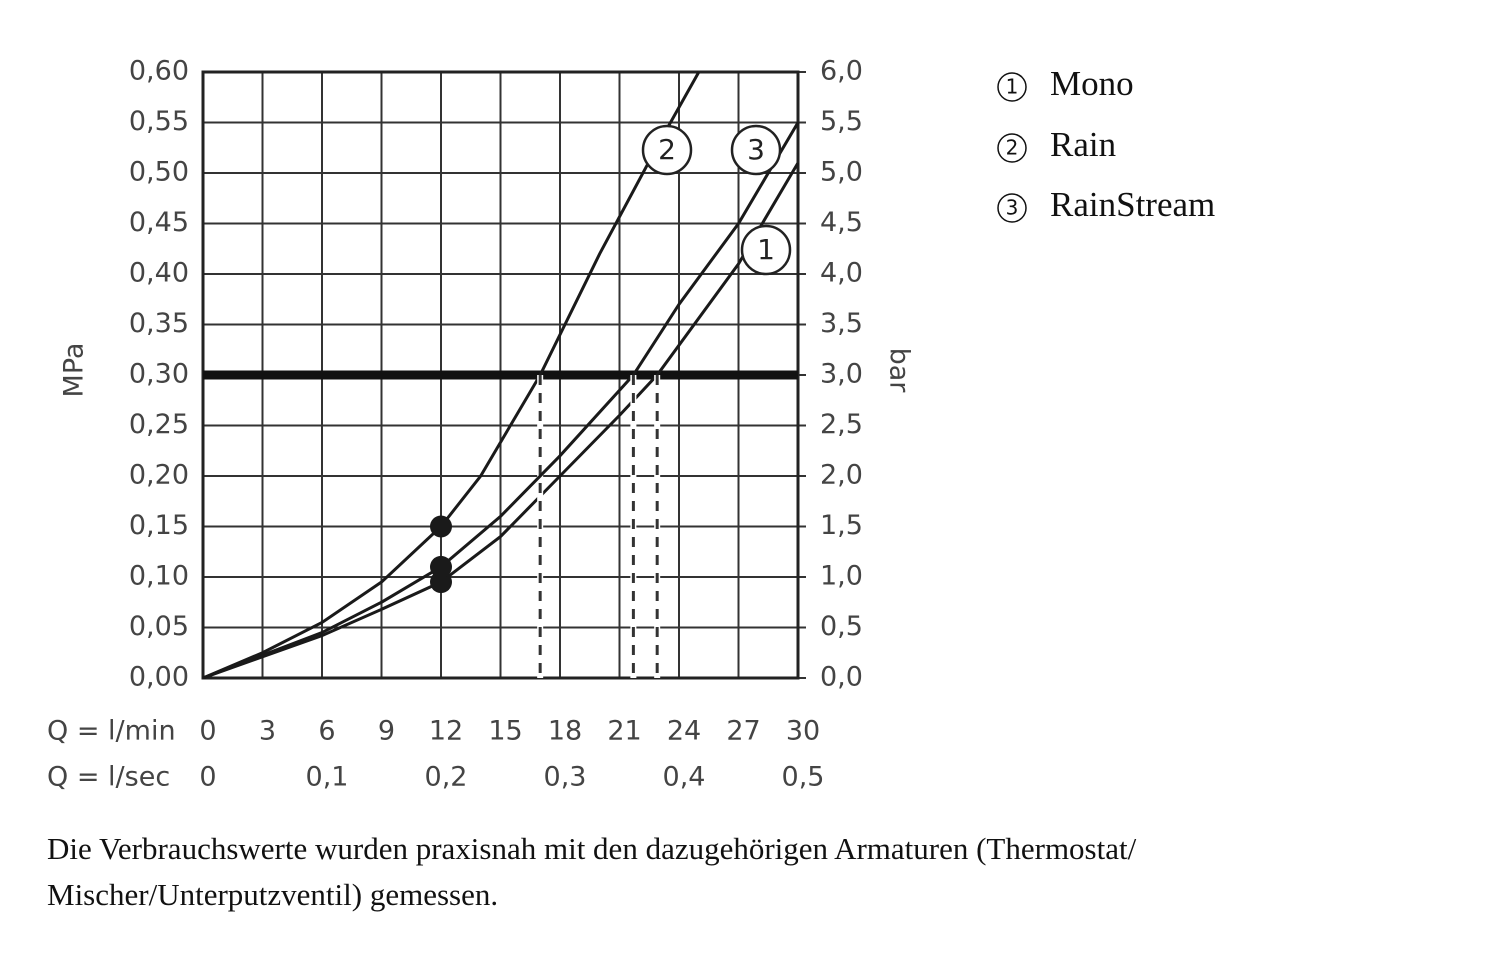 Image resolution: width=1500 pixels, height=956 pixels. What do you see at coordinates (159, 525) in the screenshot?
I see `y-tick-label: 0,15` at bounding box center [159, 525].